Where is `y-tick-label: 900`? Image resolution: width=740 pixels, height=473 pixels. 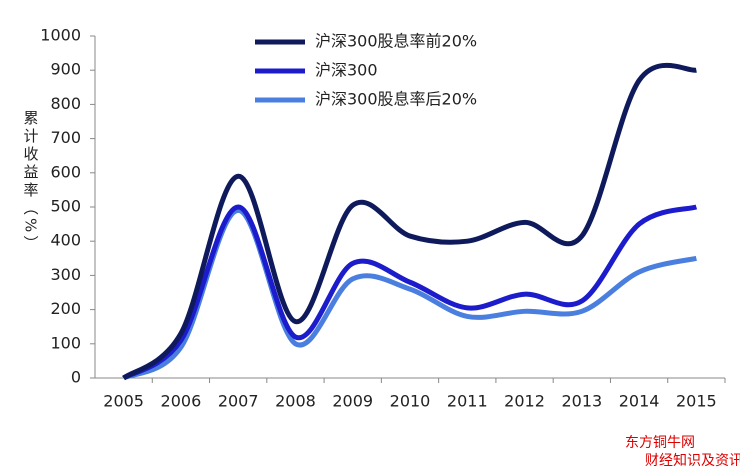
y-tick-label: 900 is located at coordinates (65, 69).